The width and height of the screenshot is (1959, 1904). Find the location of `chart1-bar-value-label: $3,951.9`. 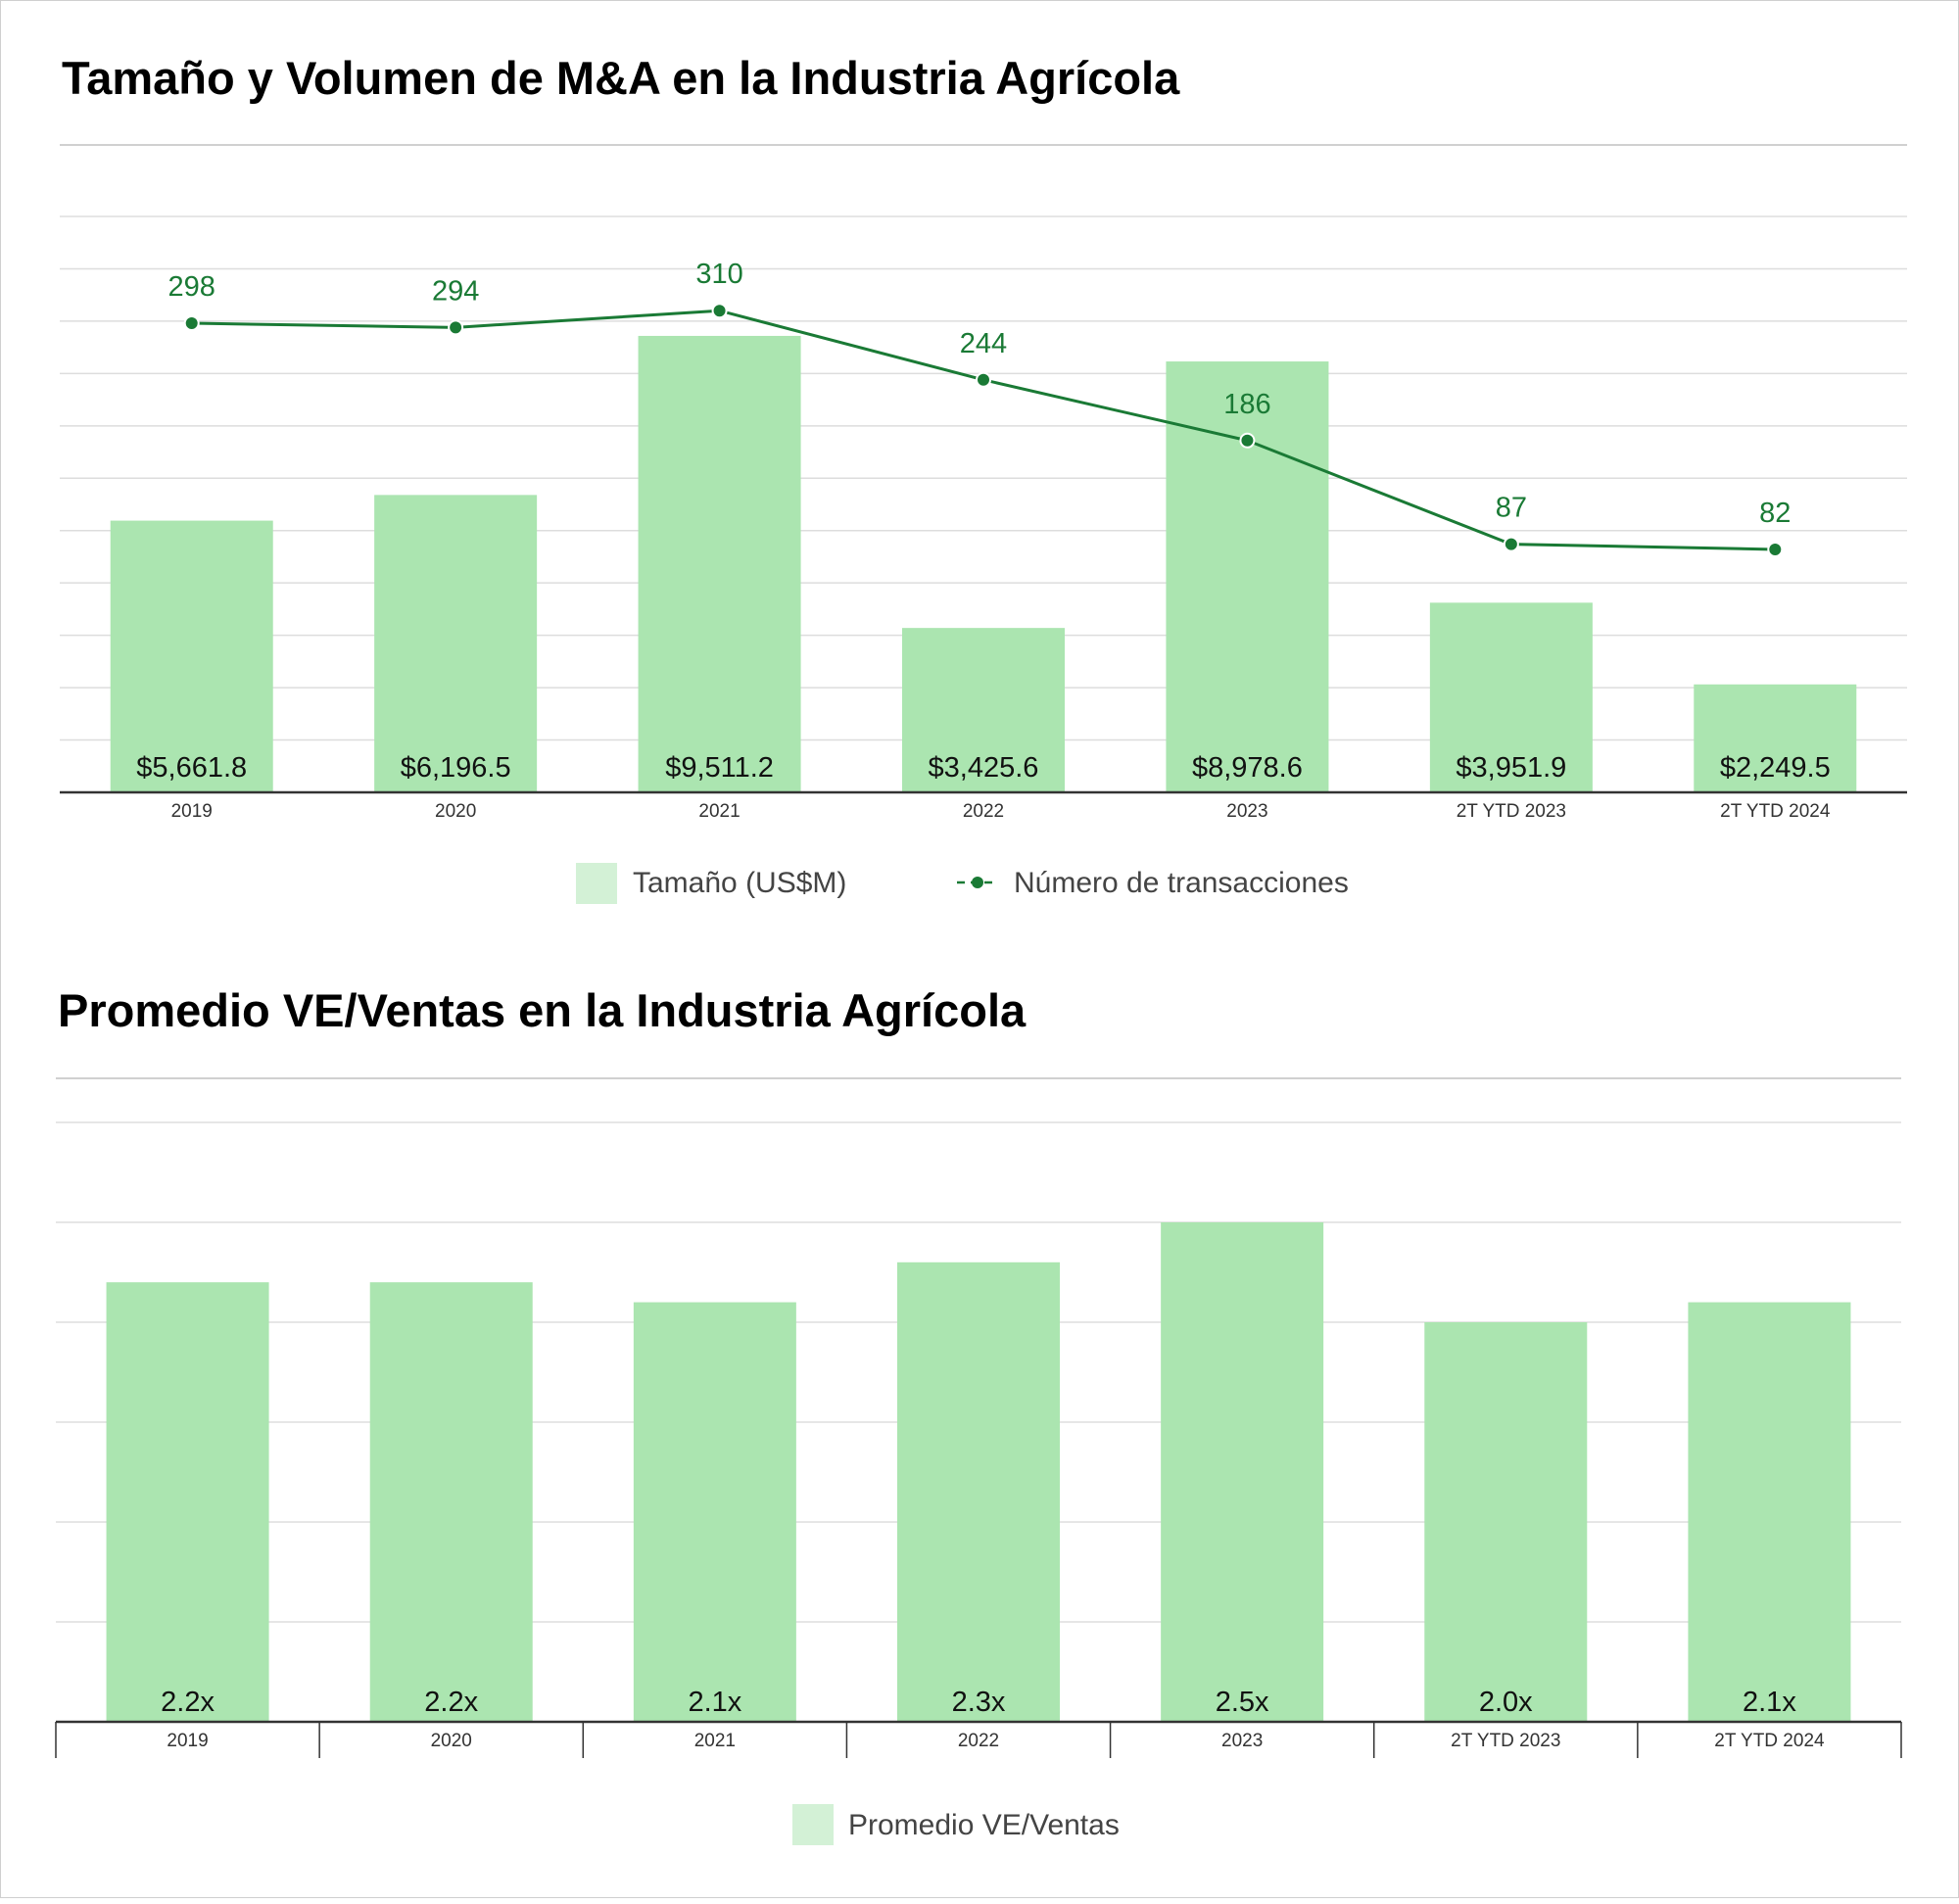

chart1-bar-value-label: $3,951.9 is located at coordinates (1511, 768).